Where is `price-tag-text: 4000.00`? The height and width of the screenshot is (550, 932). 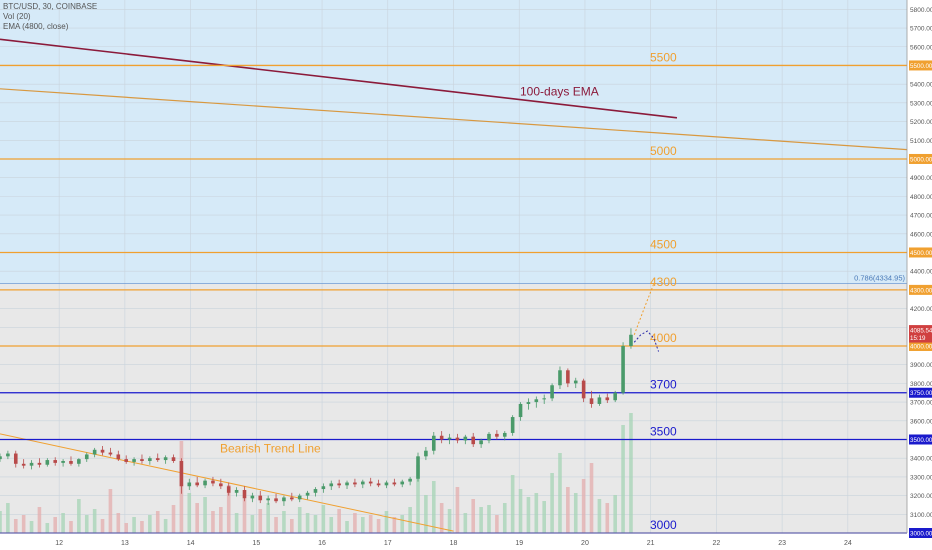 price-tag-text: 4000.00 is located at coordinates (921, 346).